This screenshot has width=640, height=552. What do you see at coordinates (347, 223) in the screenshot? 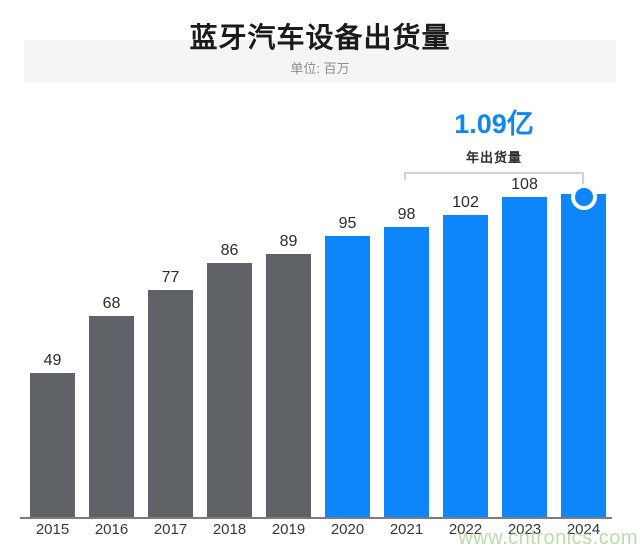
I see `bar-value-2020: 95` at bounding box center [347, 223].